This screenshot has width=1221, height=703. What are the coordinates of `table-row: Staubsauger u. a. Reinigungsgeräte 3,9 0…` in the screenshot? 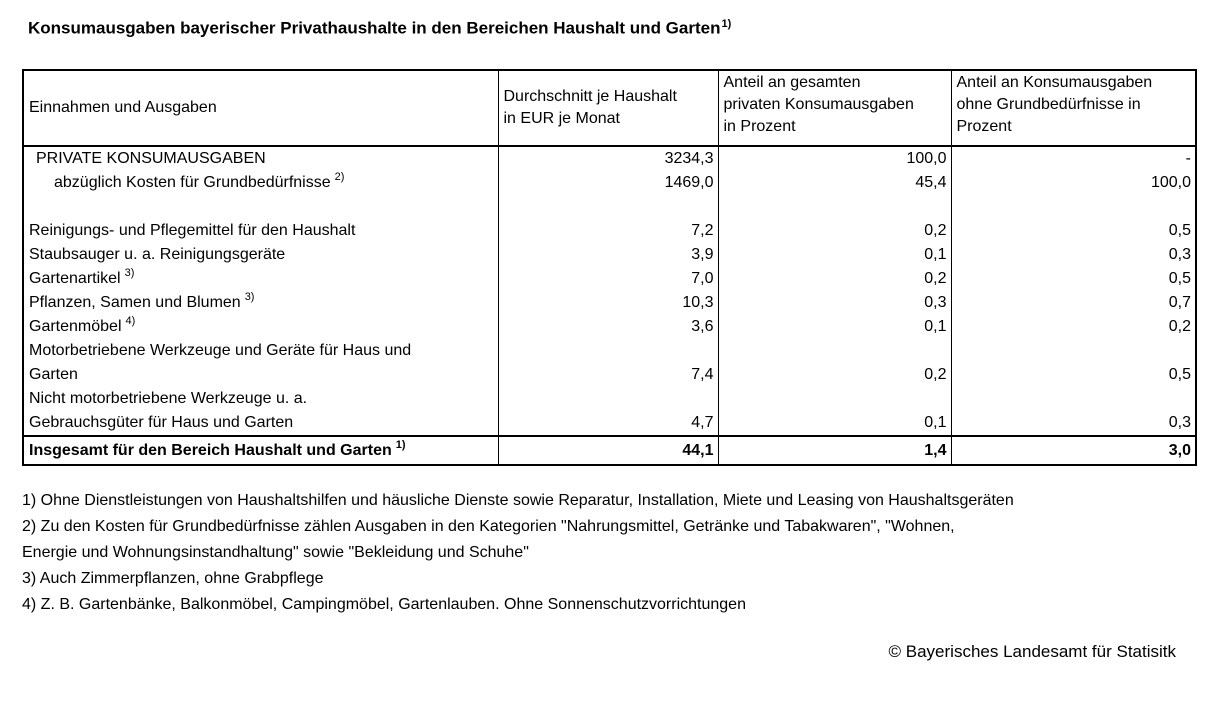 It's located at (609, 254).